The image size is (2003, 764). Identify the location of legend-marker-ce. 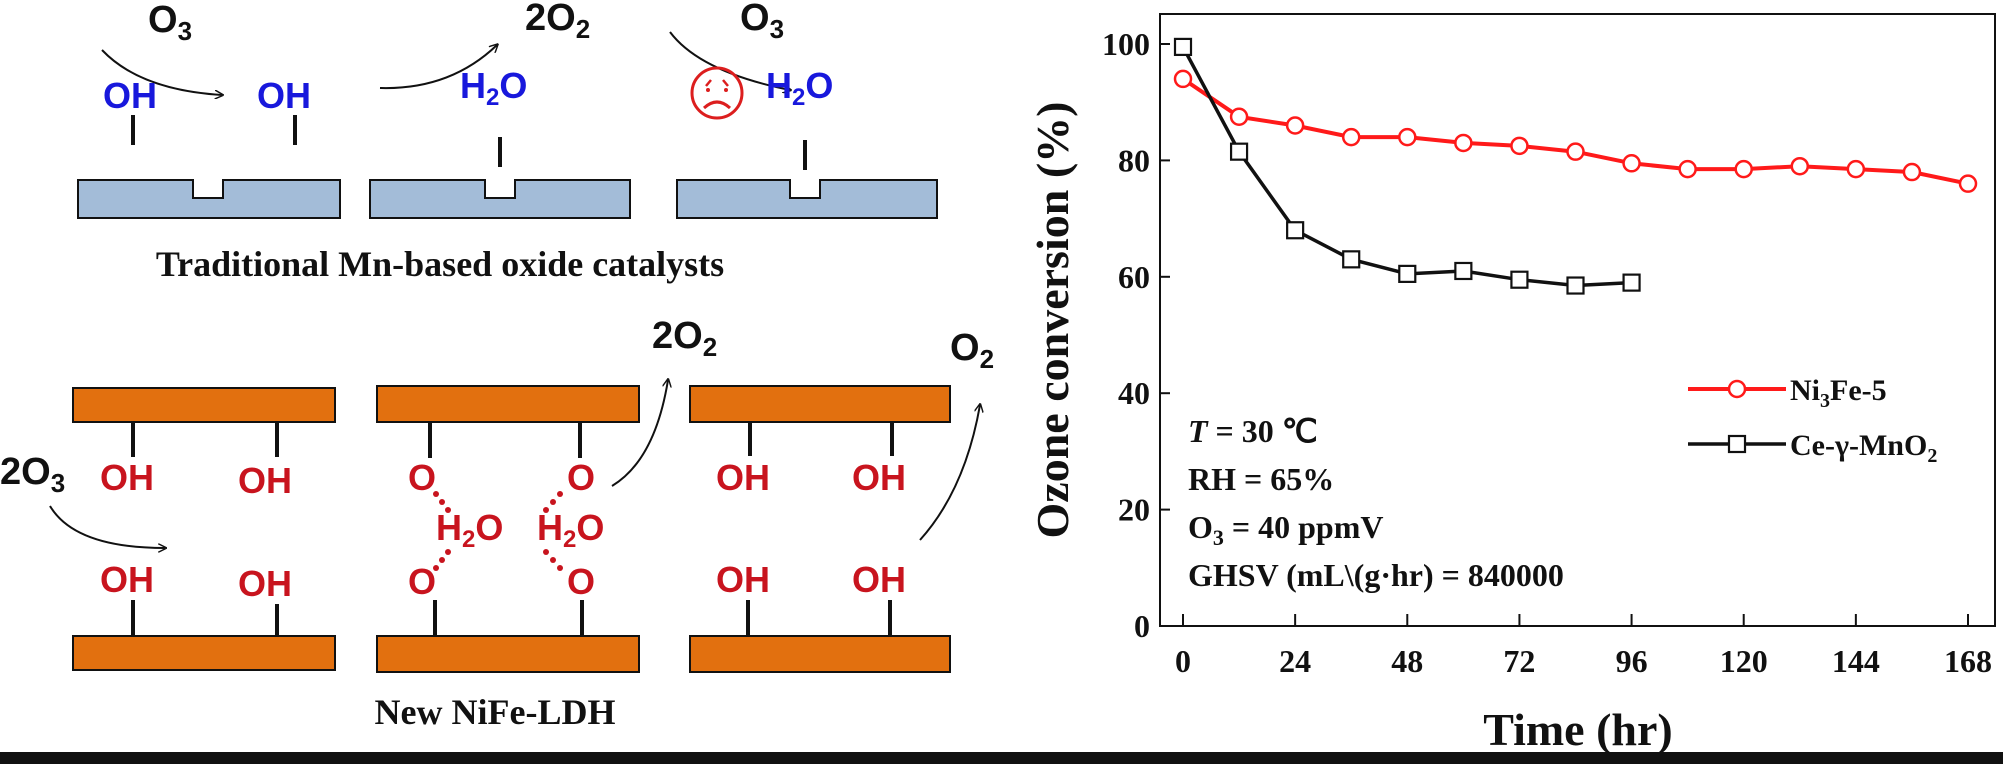
(1737, 444).